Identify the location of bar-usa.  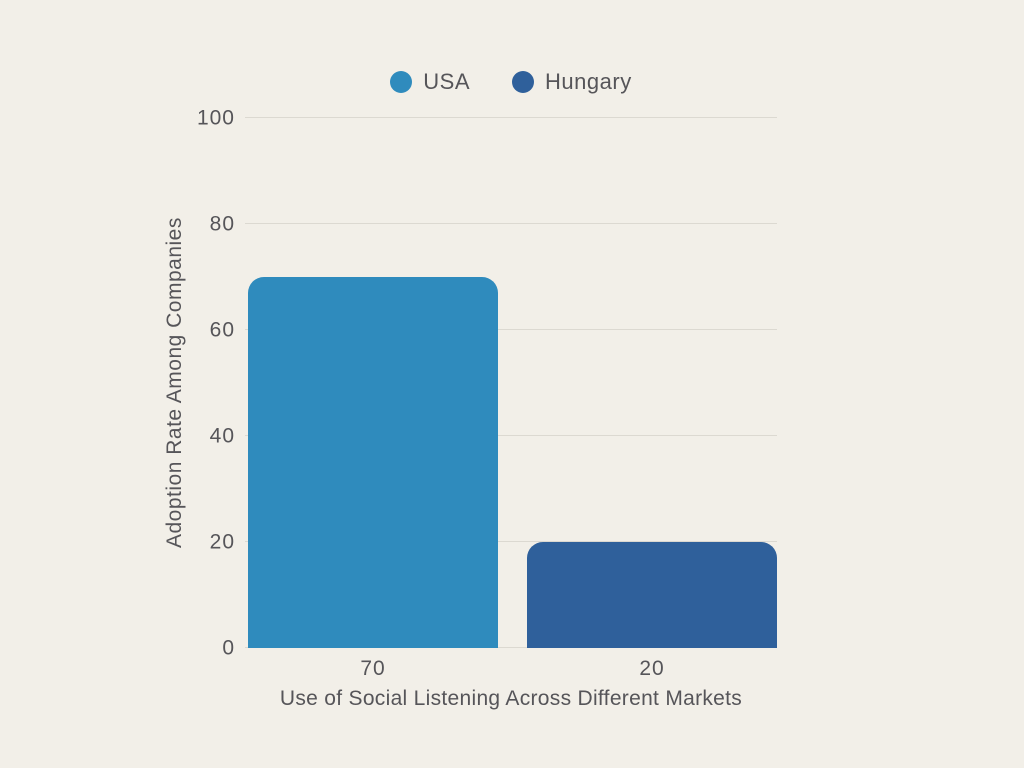
(373, 462).